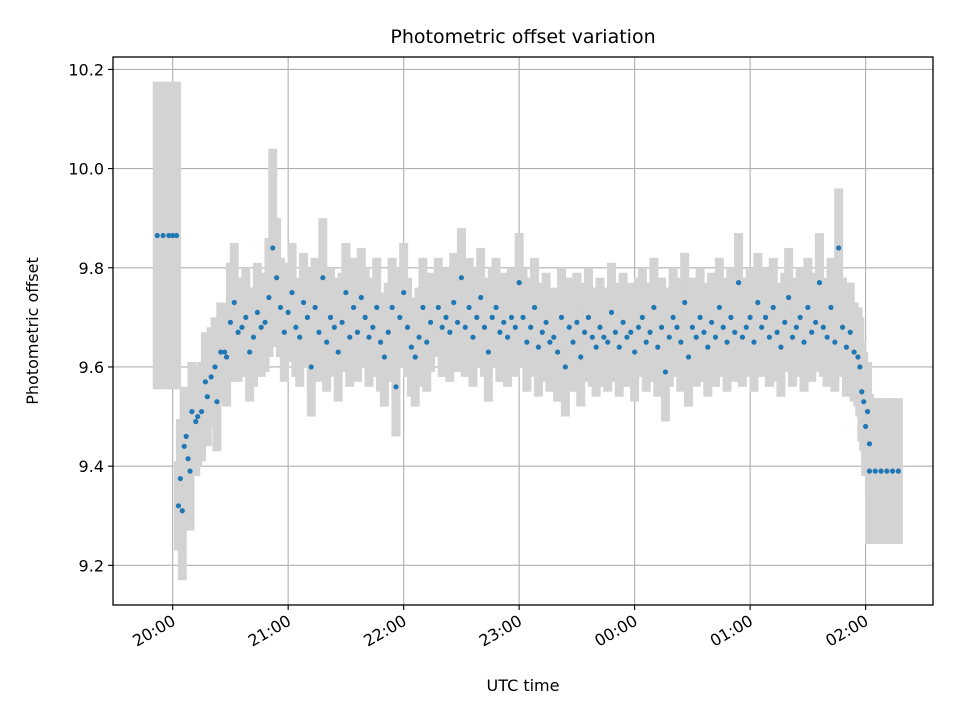  What do you see at coordinates (86, 169) in the screenshot?
I see `y-tick-label: 10.0` at bounding box center [86, 169].